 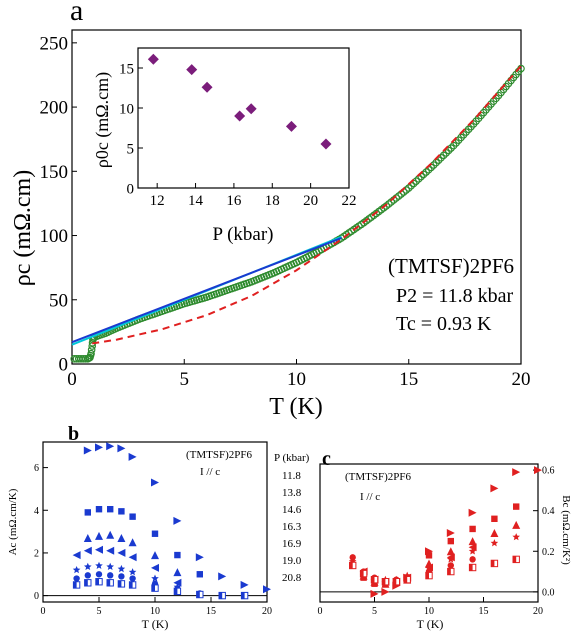 I want to click on panel-b-y-tick-label: 4, so click(x=36, y=511).